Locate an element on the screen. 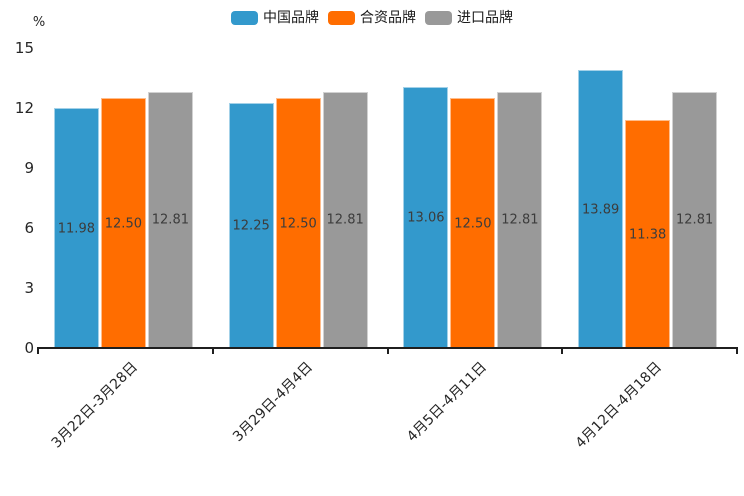  bar-series1-group2: 12.50 is located at coordinates (473, 223).